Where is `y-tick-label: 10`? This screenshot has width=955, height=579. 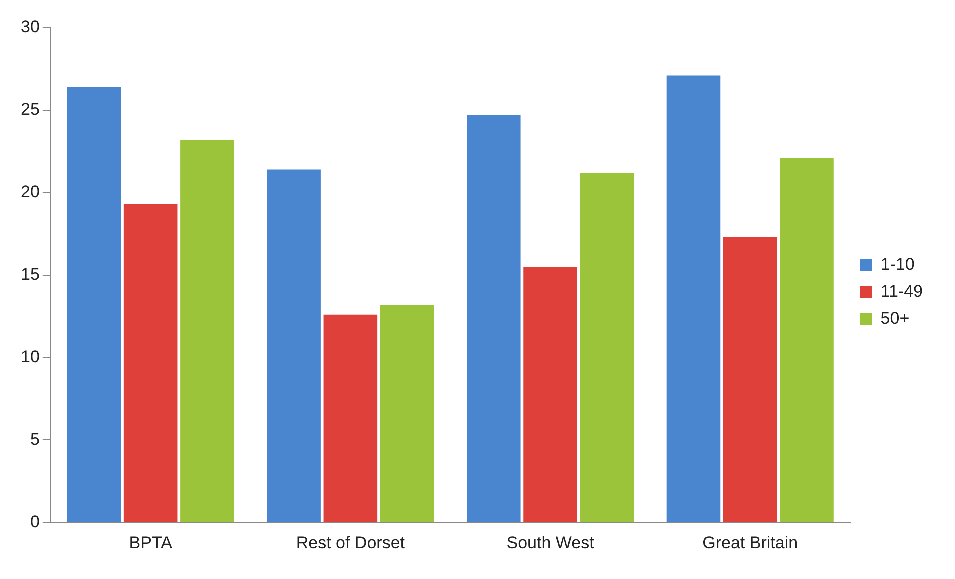 y-tick-label: 10 is located at coordinates (30, 356).